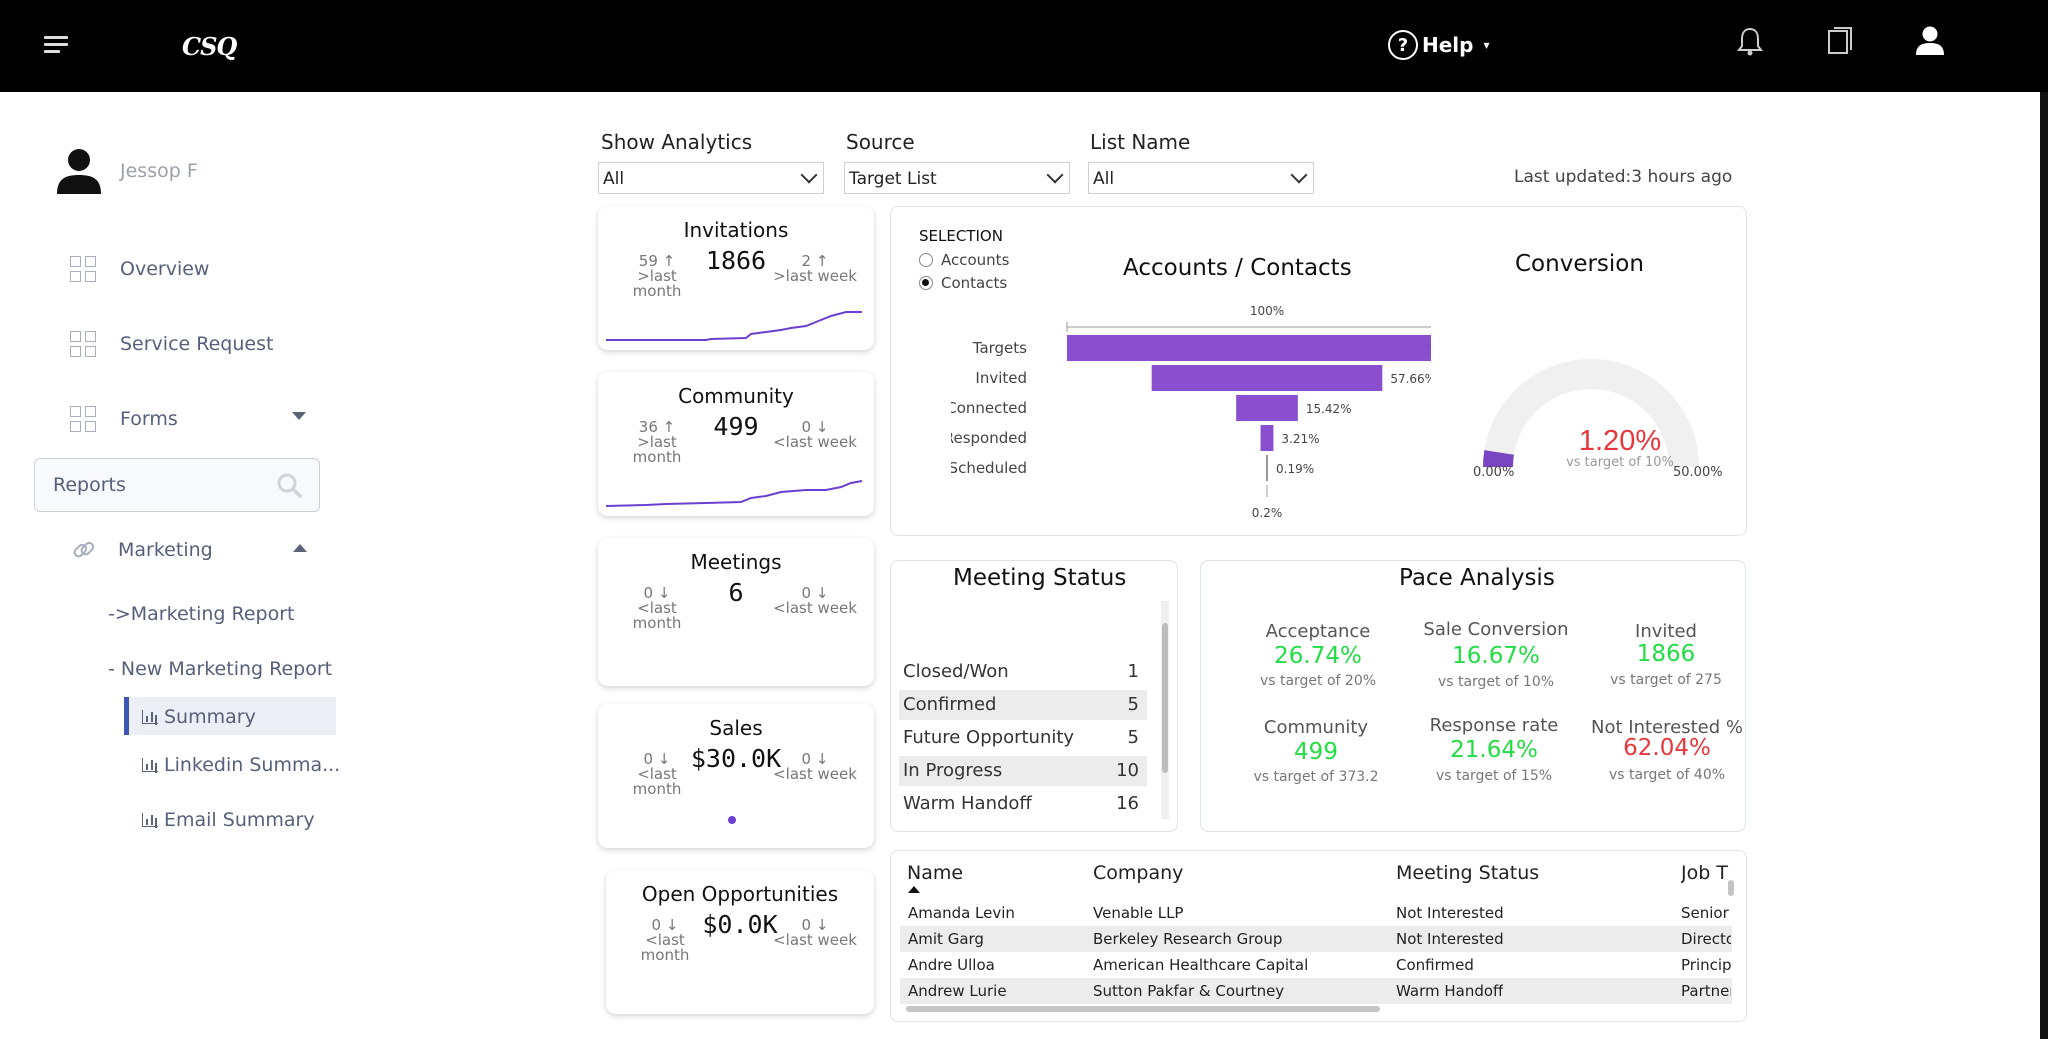  I want to click on source-select: Target List, so click(957, 178).